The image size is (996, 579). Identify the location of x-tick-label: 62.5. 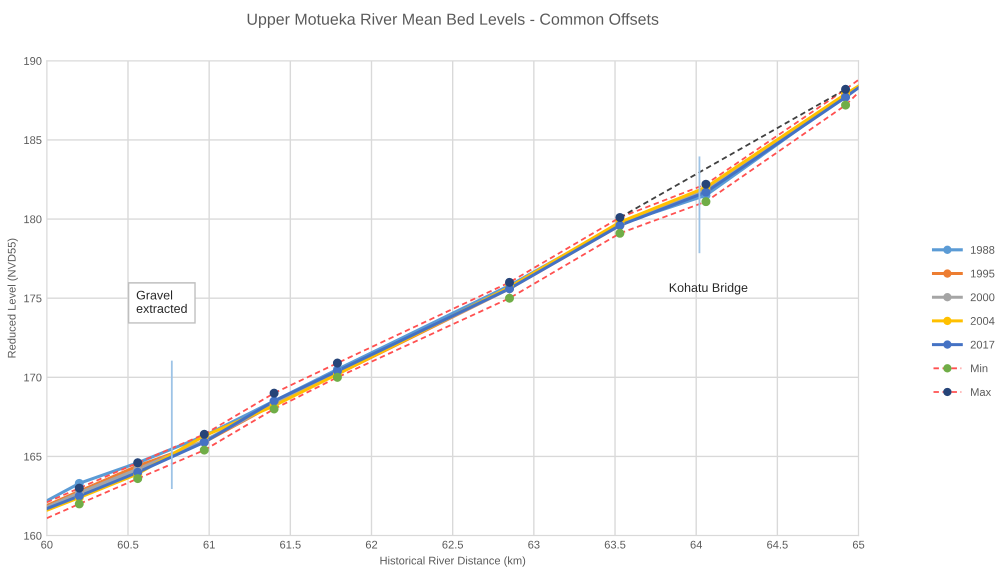
(453, 544).